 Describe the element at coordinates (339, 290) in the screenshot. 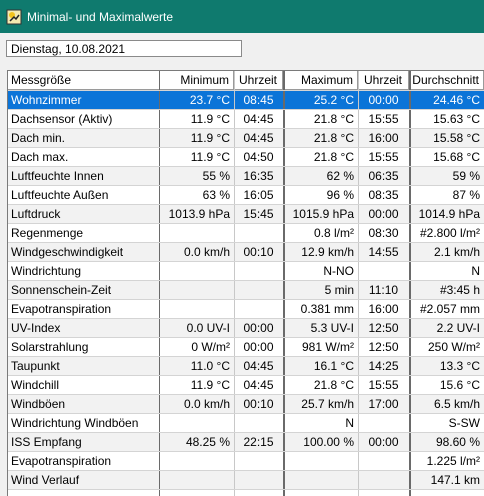

I see `cell-maximum: 5 min` at that location.